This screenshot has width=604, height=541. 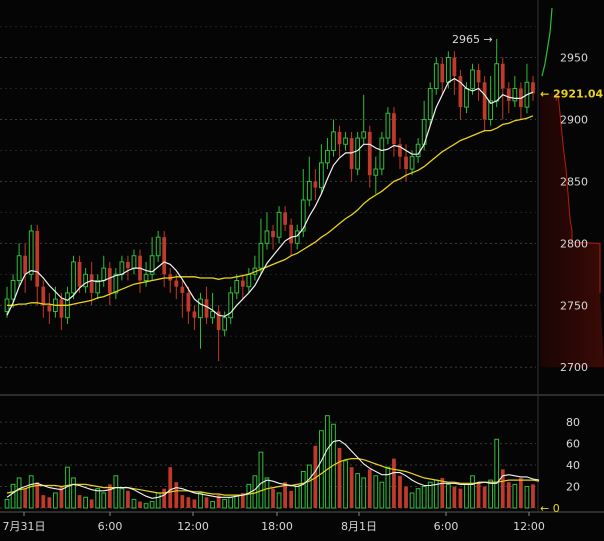 I want to click on volume-tick-label: 20, so click(x=573, y=487).